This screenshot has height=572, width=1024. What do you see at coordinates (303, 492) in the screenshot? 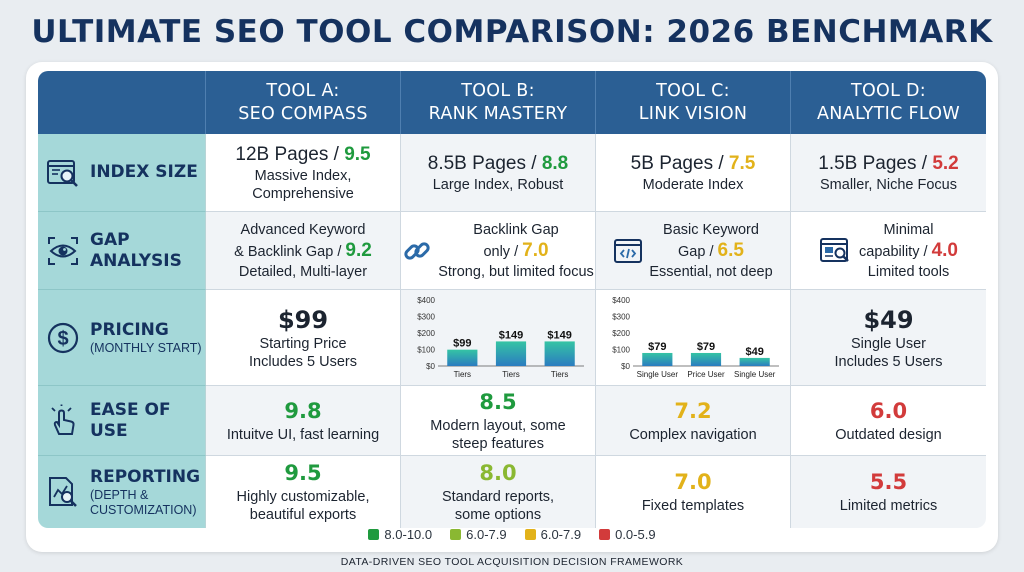
I see `reporting-tool-a: 9.5 Highly customizable, beautiful exports` at bounding box center [303, 492].